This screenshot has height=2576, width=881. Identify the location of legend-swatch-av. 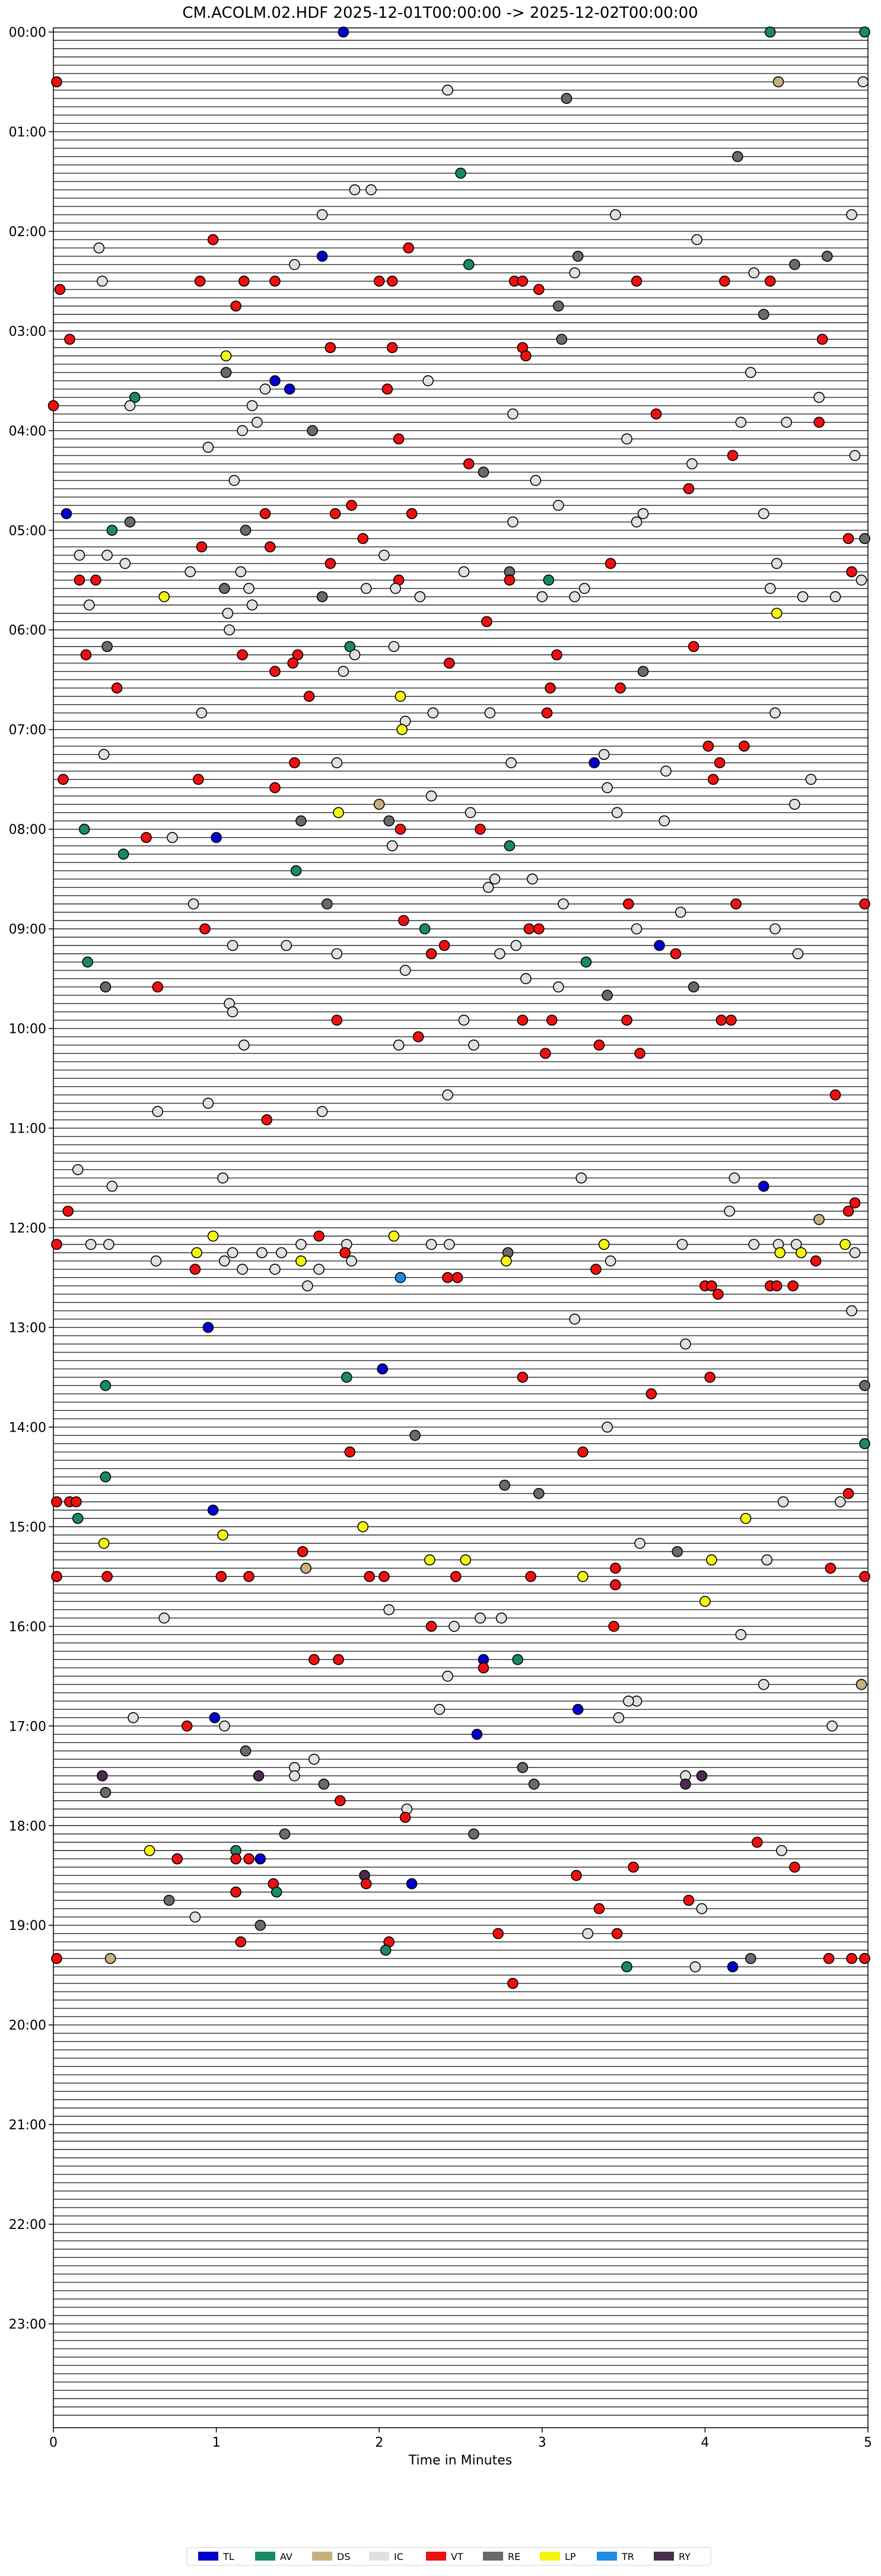
(265, 2556).